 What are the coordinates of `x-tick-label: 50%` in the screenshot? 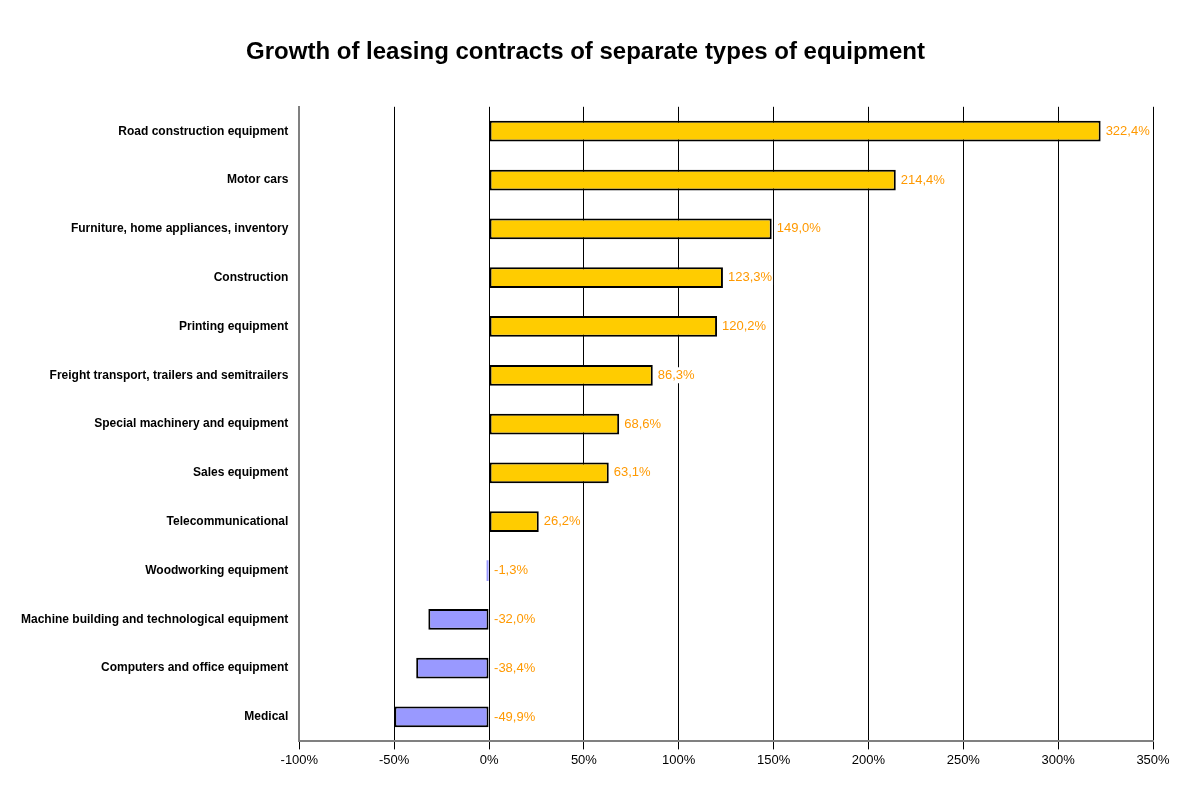 It's located at (584, 759).